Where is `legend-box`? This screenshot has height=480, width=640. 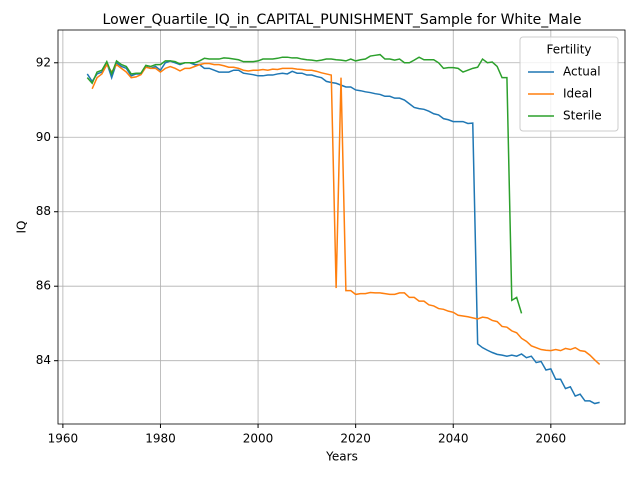 legend-box is located at coordinates (569, 84).